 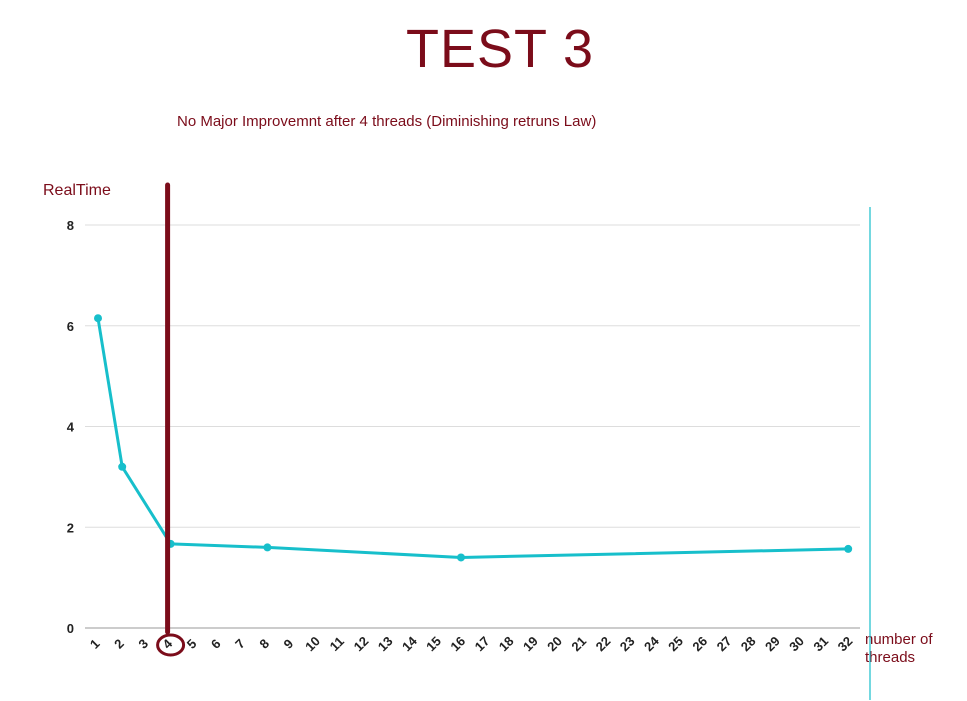 I want to click on x-tick-label: 11, so click(x=337, y=644).